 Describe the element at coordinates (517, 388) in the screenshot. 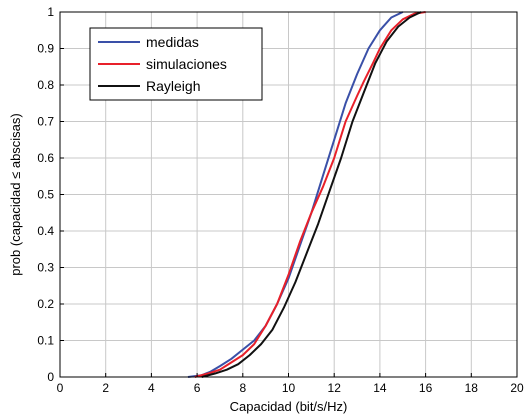

I see `x-tick-label: 20` at that location.